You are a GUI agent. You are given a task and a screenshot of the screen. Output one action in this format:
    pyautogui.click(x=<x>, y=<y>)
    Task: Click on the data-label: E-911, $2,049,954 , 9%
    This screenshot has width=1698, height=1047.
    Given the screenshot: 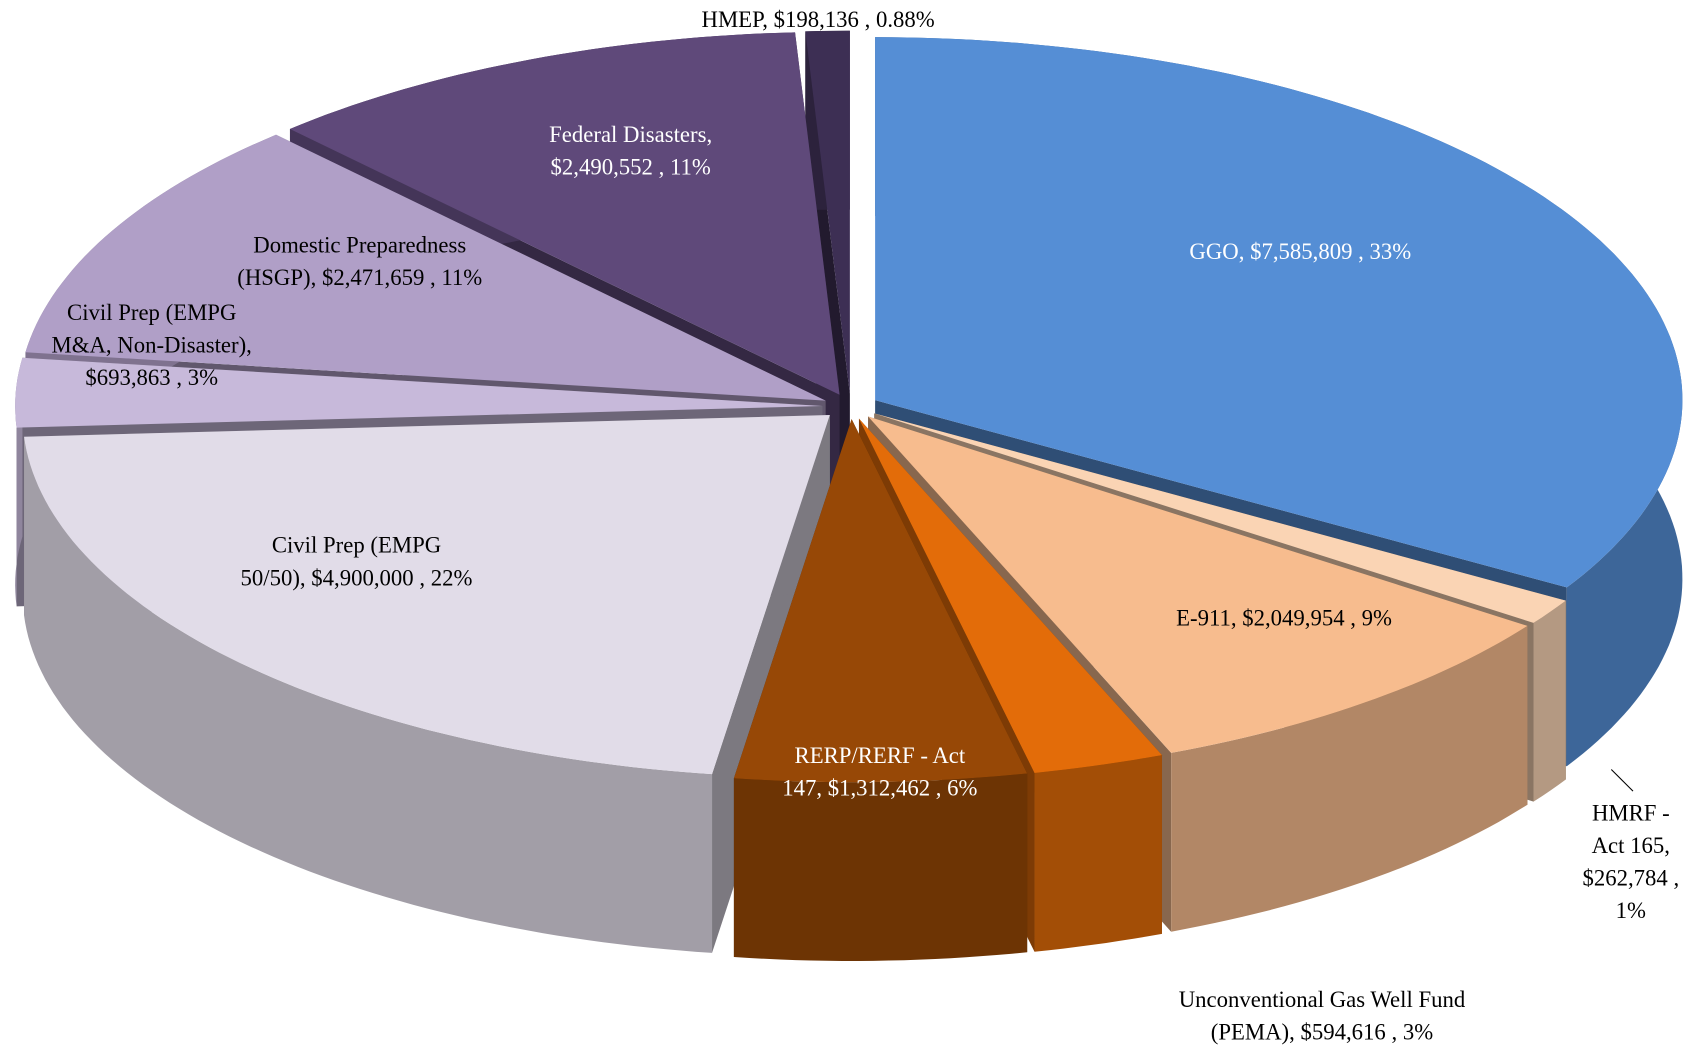 What is the action you would take?
    pyautogui.click(x=1284, y=617)
    